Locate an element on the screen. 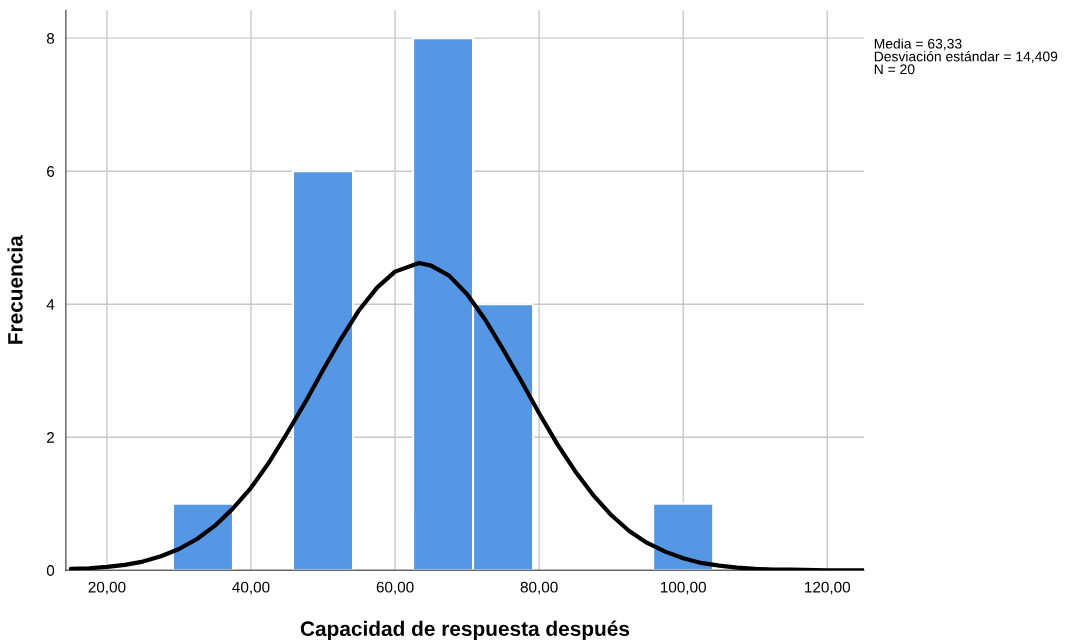  x-tick-label: 20,00 is located at coordinates (107, 588).